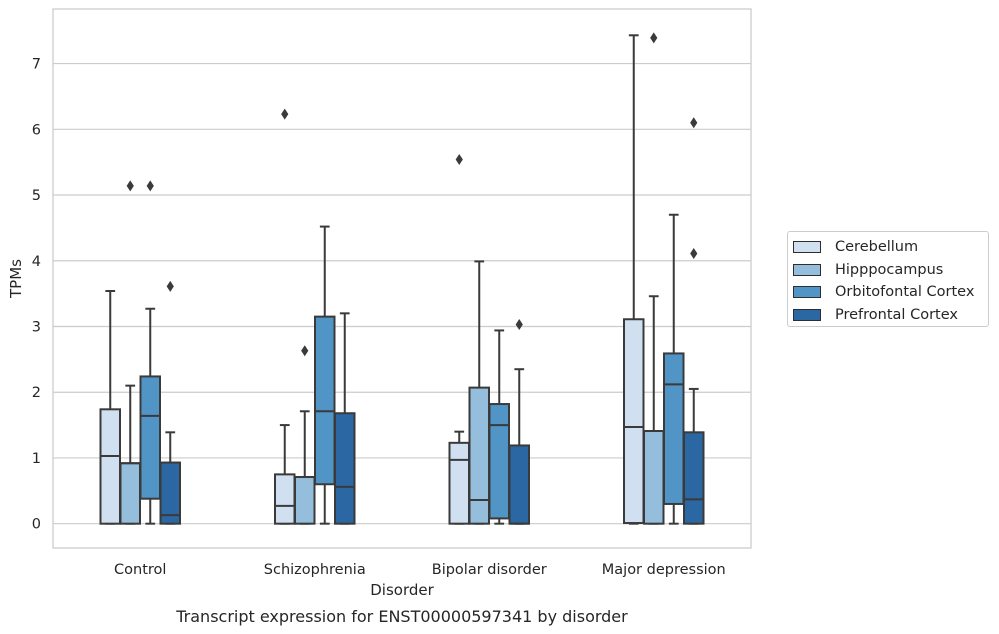 This screenshot has width=999, height=634. Describe the element at coordinates (315, 570) in the screenshot. I see `x-tick-label-1: Schizophrenia` at that location.